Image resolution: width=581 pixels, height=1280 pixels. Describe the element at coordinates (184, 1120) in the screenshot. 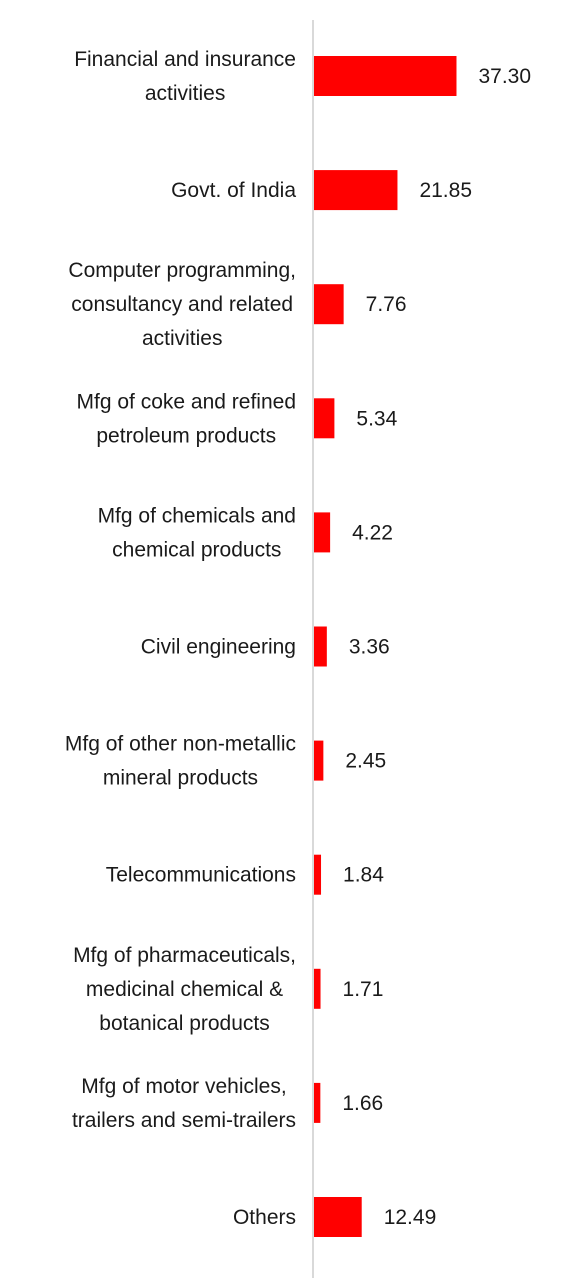

I see `category-label-line: trailers and semi-trailers` at that location.